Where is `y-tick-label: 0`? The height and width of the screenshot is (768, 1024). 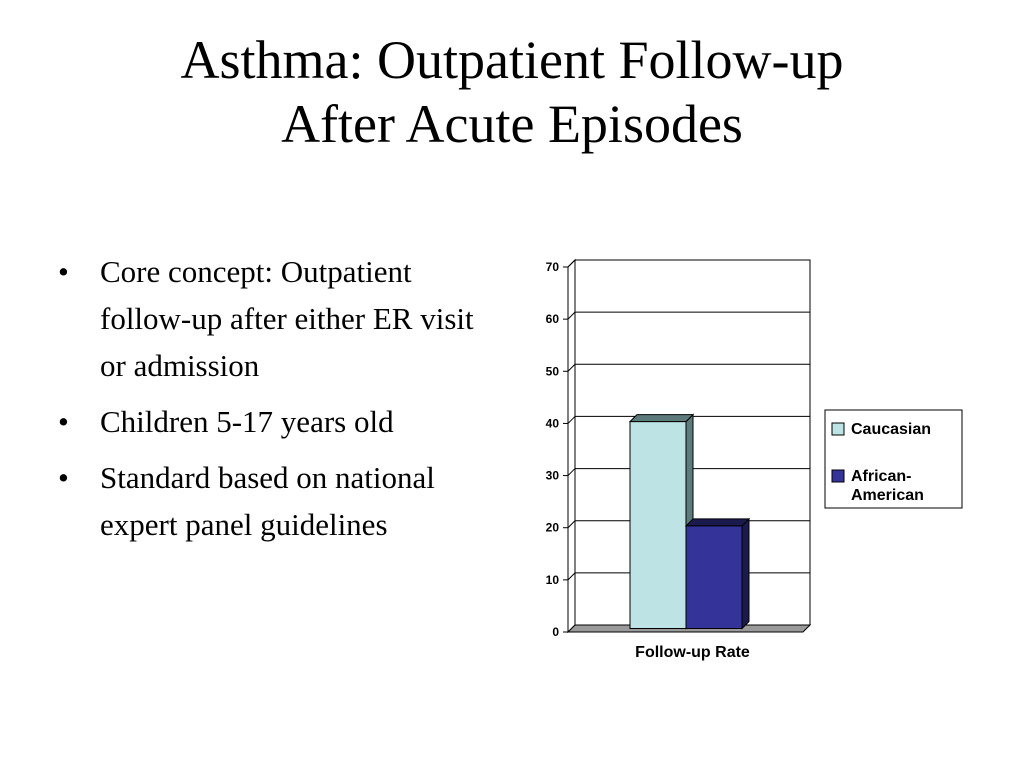
y-tick-label: 0 is located at coordinates (555, 632).